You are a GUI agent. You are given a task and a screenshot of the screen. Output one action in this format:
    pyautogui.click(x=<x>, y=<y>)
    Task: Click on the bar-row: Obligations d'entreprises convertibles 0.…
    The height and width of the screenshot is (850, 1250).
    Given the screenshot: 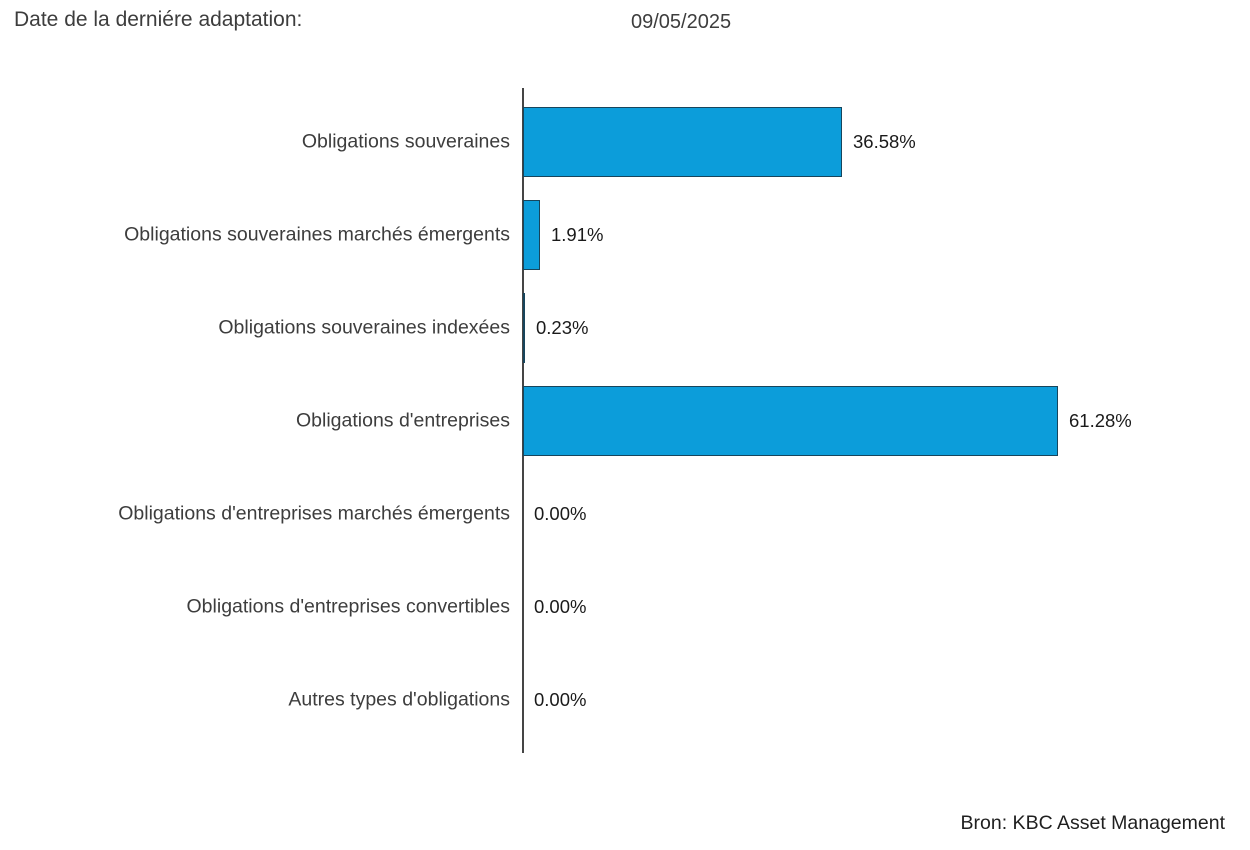 What is the action you would take?
    pyautogui.click(x=625, y=606)
    